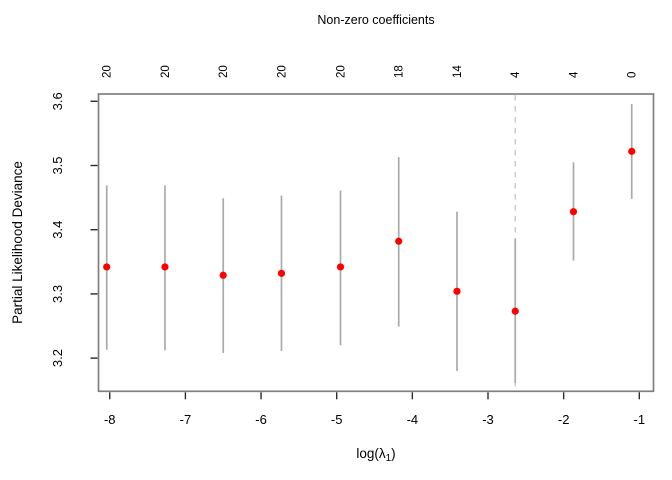  I want to click on x-tick-label: -3, so click(488, 419).